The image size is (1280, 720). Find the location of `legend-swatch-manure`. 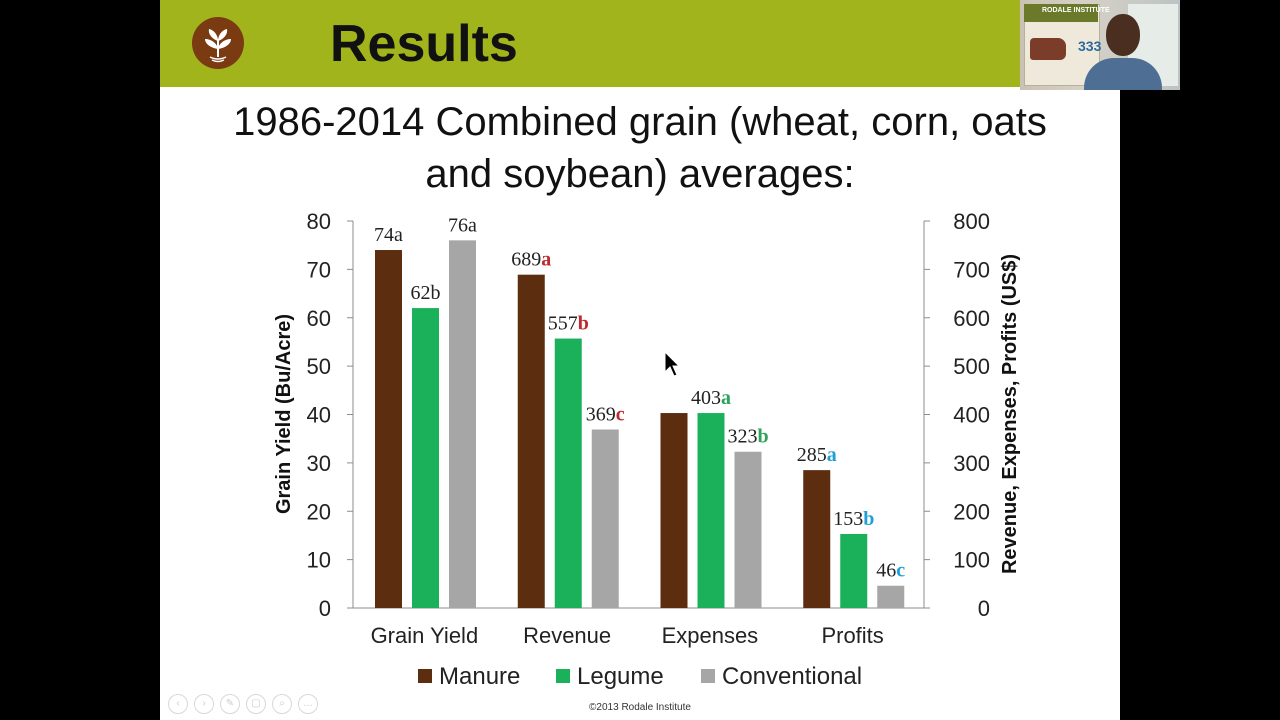

legend-swatch-manure is located at coordinates (425, 676).